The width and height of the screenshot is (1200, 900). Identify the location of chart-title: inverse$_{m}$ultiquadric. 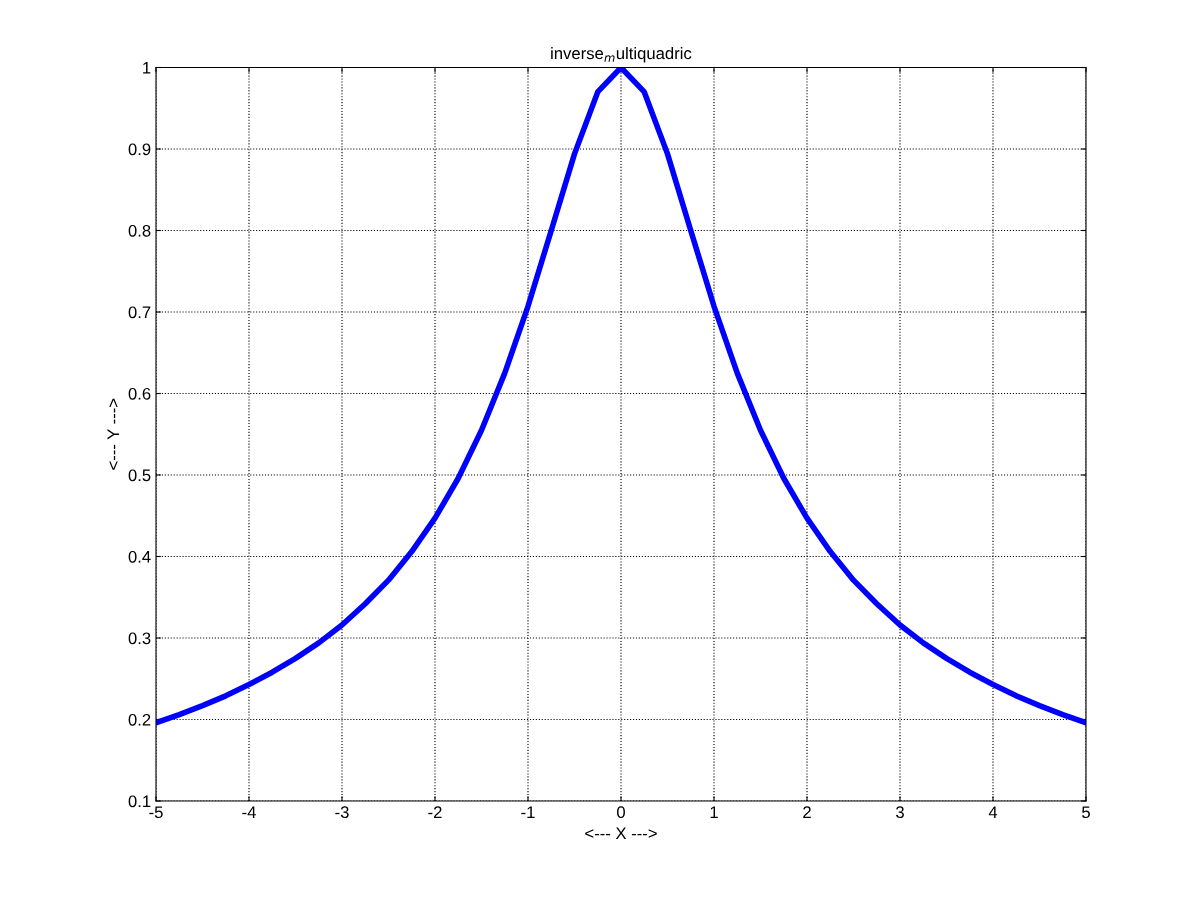
(621, 55).